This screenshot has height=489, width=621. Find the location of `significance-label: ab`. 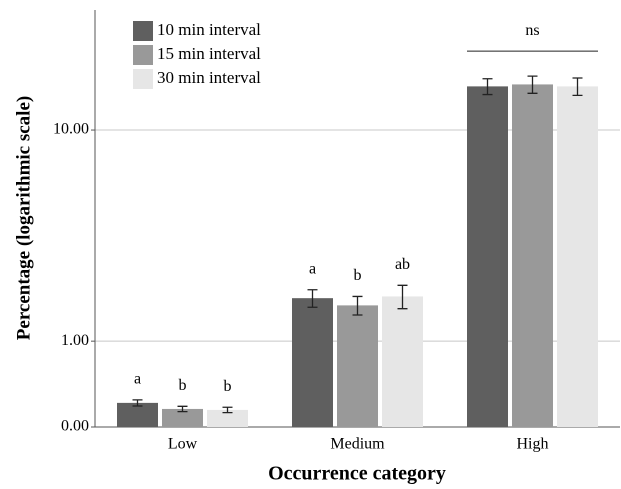

significance-label: ab is located at coordinates (402, 264).